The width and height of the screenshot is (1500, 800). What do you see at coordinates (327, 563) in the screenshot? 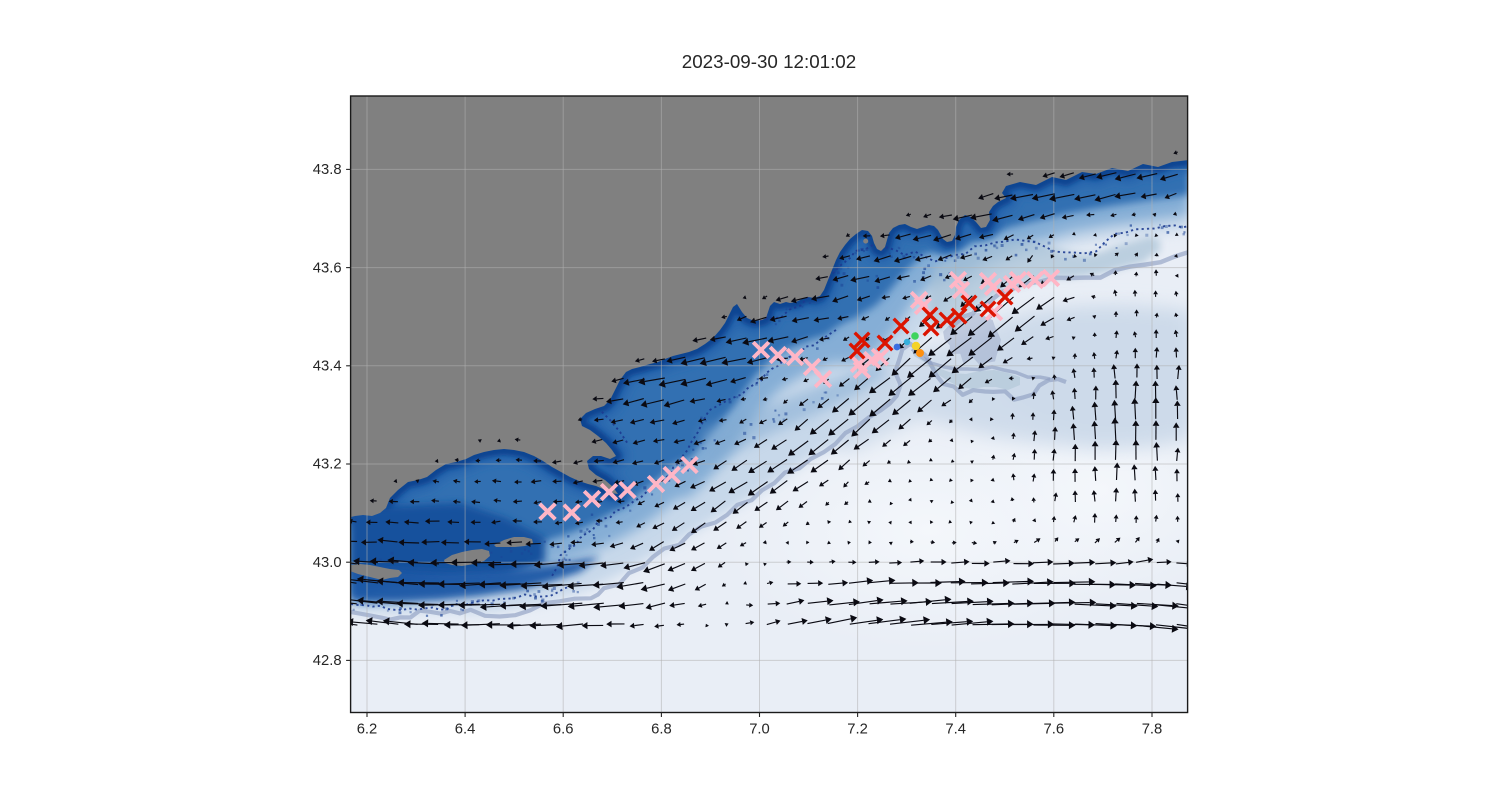
I see `svg-text: 43.0` at bounding box center [327, 563].